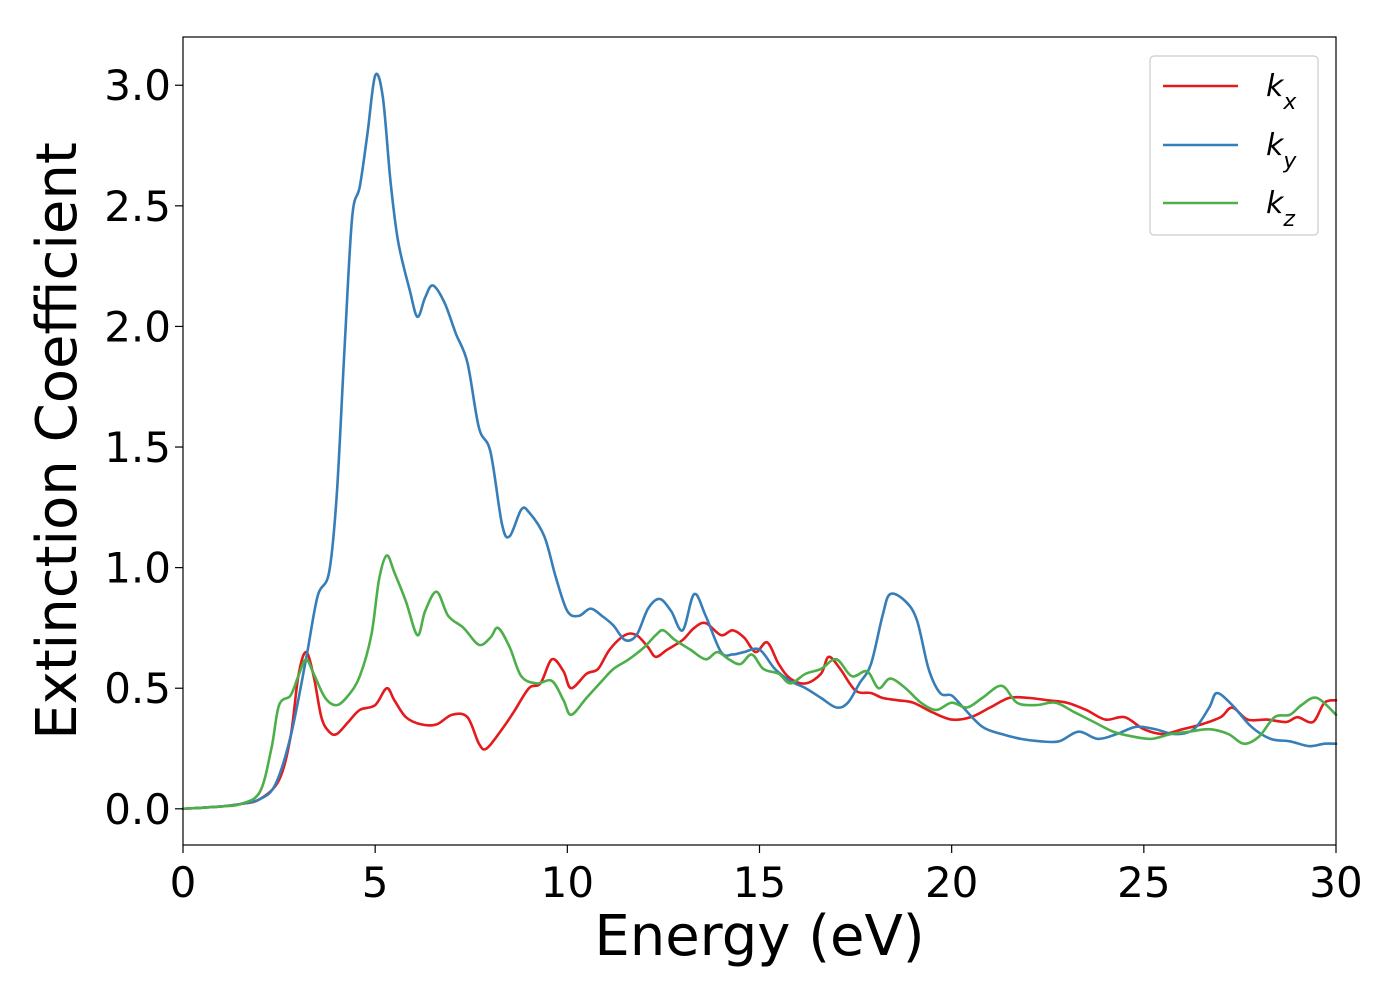 The width and height of the screenshot is (1400, 1000). Describe the element at coordinates (1230, 150) in the screenshot. I see `legend-entries: kx ky kz` at that location.